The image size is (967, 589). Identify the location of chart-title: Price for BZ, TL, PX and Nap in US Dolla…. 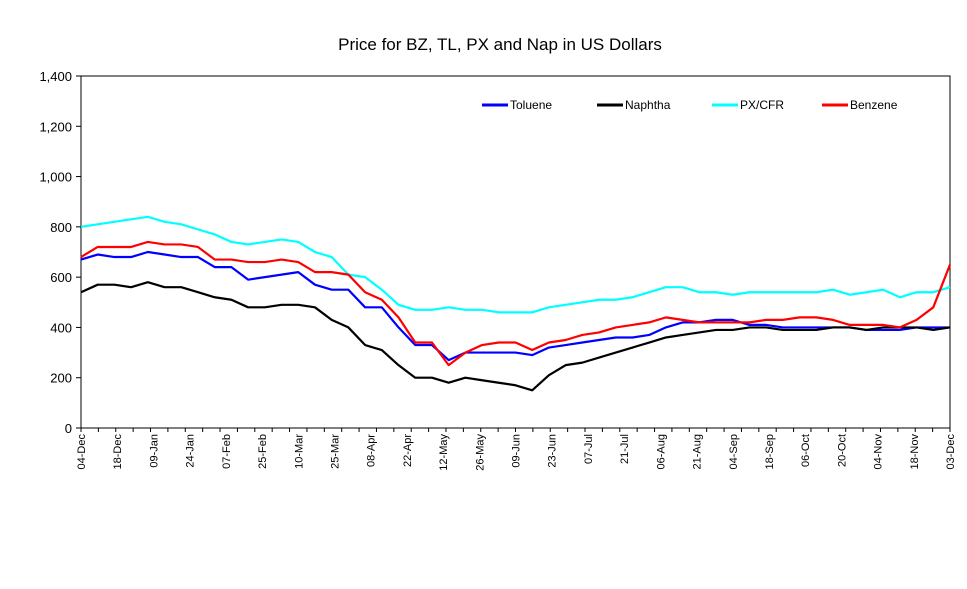
(500, 44).